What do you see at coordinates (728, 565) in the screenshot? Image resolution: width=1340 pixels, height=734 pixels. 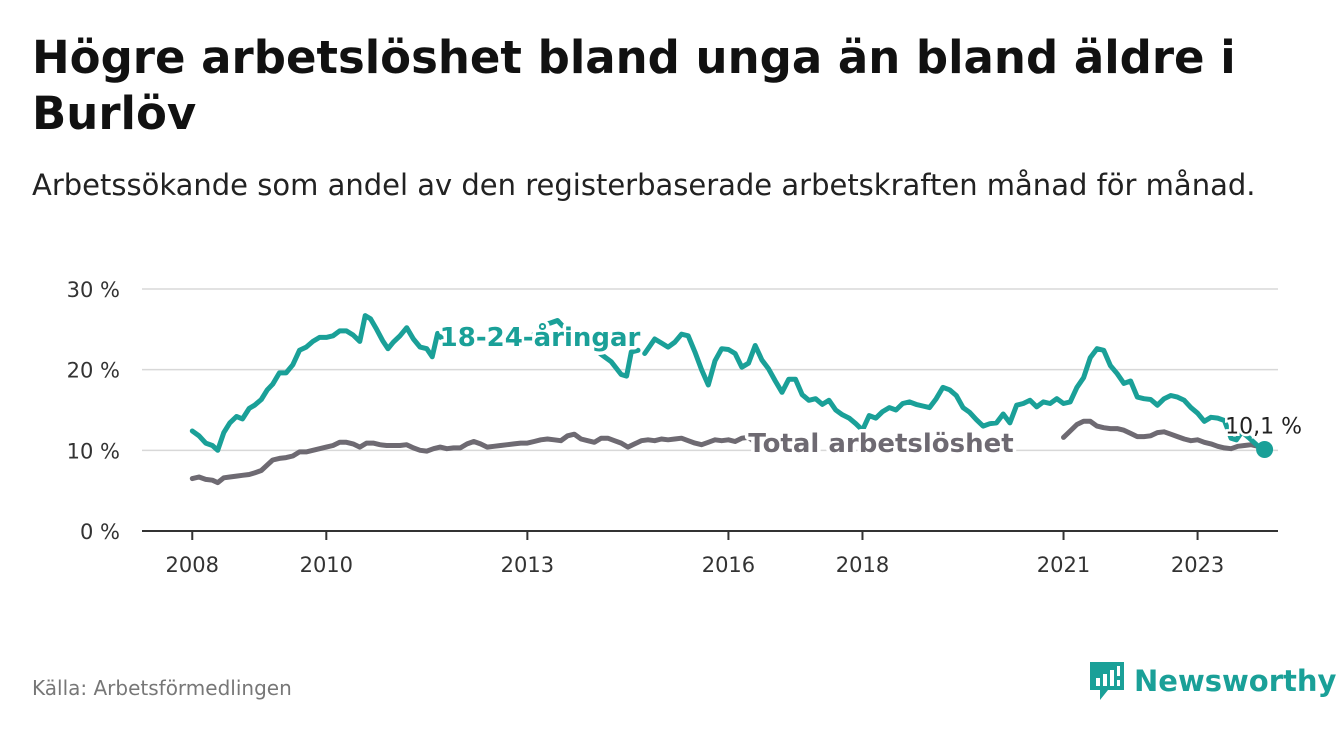 I see `x-tick-label: 2016` at bounding box center [728, 565].